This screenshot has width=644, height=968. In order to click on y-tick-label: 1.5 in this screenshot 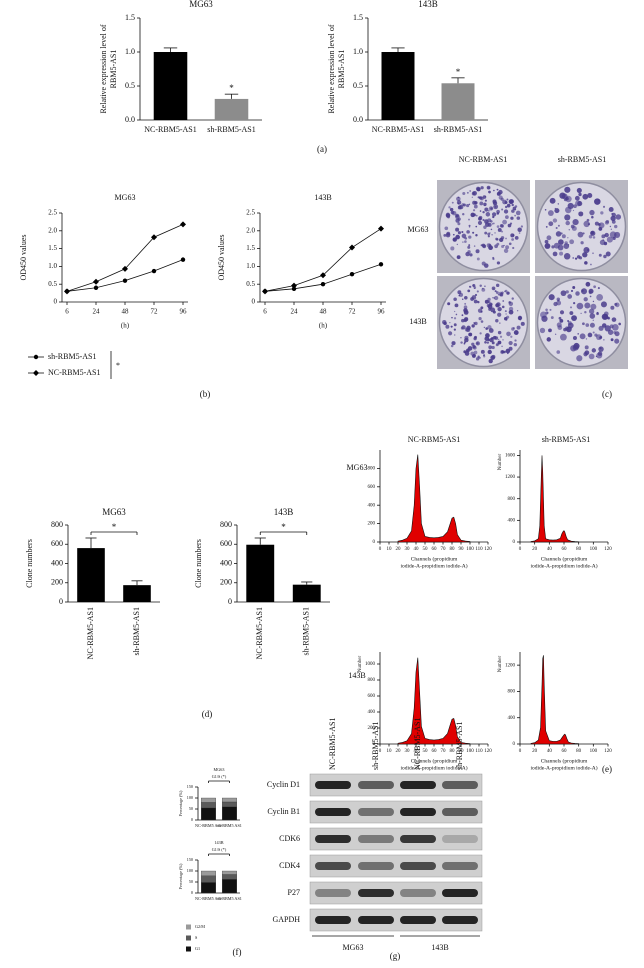, I will do `click(52, 248)`.